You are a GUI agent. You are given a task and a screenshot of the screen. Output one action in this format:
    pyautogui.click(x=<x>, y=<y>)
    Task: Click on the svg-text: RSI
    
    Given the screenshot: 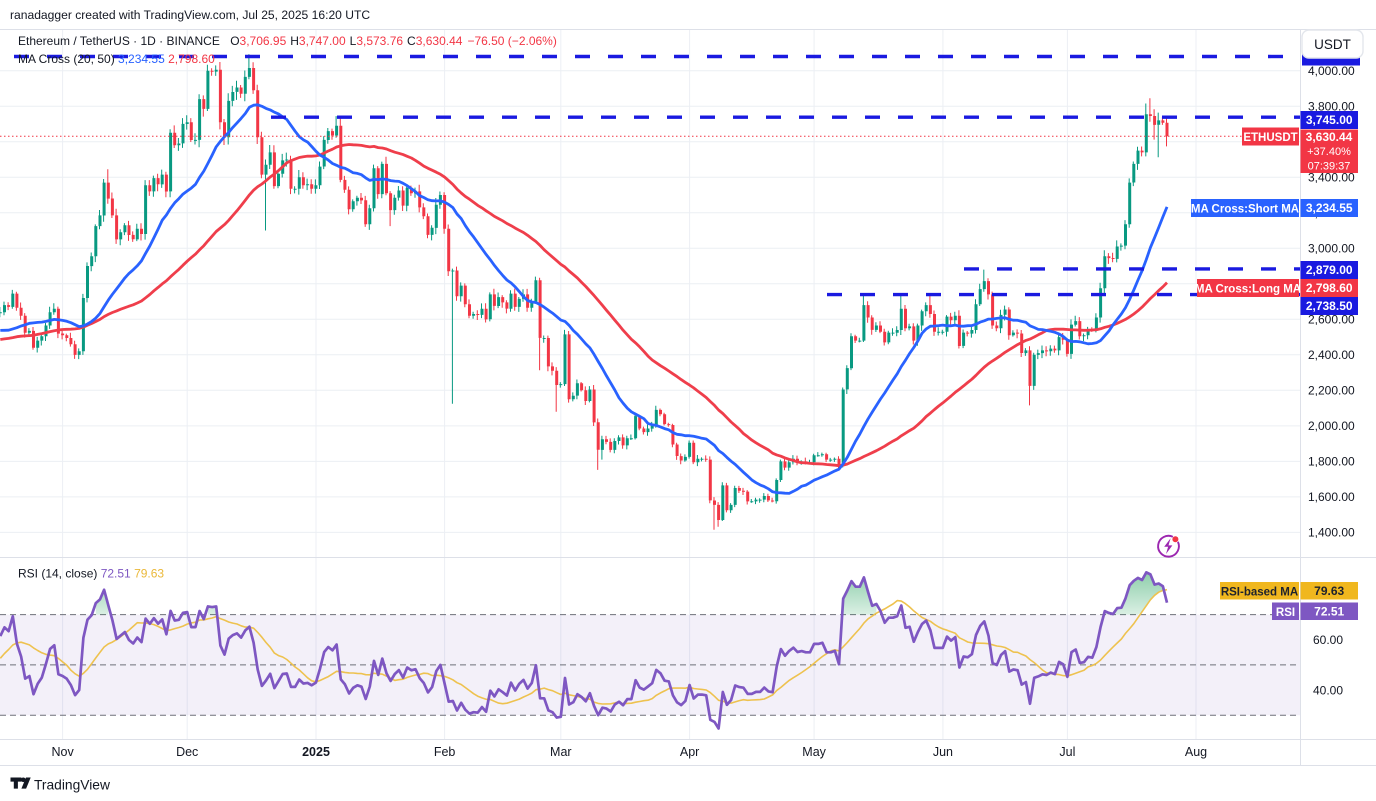 What is the action you would take?
    pyautogui.click(x=1285, y=613)
    